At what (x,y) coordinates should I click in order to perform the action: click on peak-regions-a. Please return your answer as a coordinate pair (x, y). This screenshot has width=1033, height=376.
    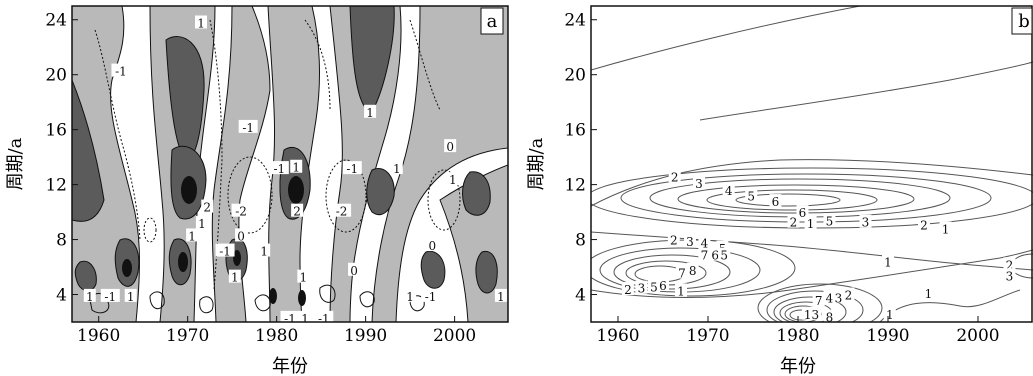
    Looking at the image, I should click on (214, 241).